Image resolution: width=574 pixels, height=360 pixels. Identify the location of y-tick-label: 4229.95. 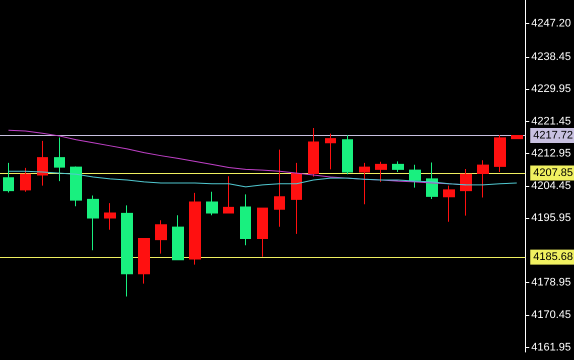
(551, 89).